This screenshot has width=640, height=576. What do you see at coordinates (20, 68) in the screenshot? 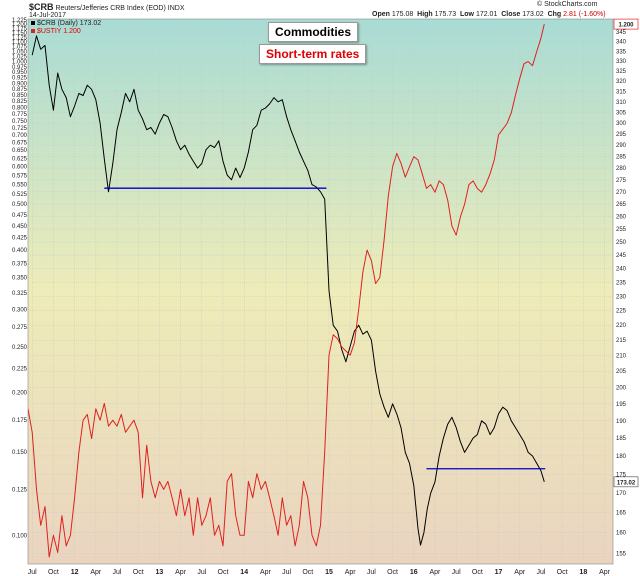
I see `left-tick-label: 0.975` at bounding box center [20, 68].